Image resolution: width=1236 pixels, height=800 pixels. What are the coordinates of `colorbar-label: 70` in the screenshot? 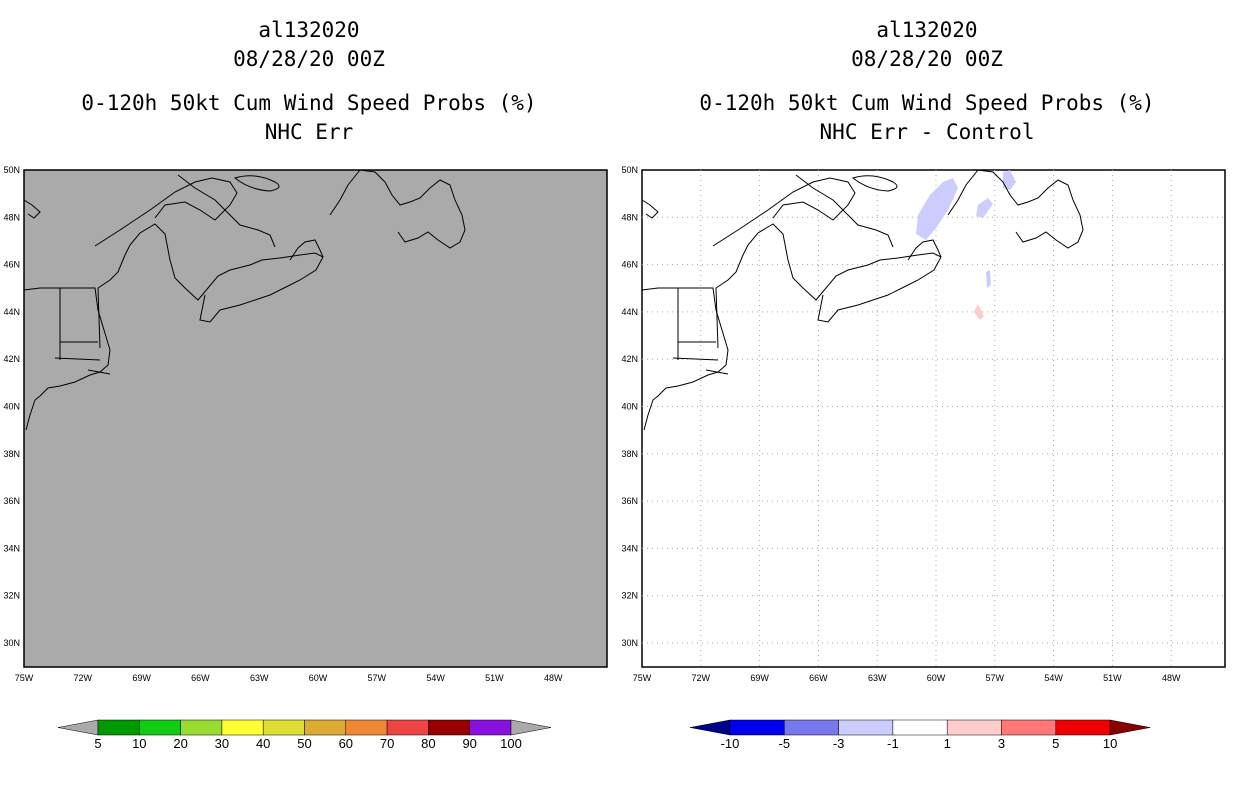 It's located at (387, 743).